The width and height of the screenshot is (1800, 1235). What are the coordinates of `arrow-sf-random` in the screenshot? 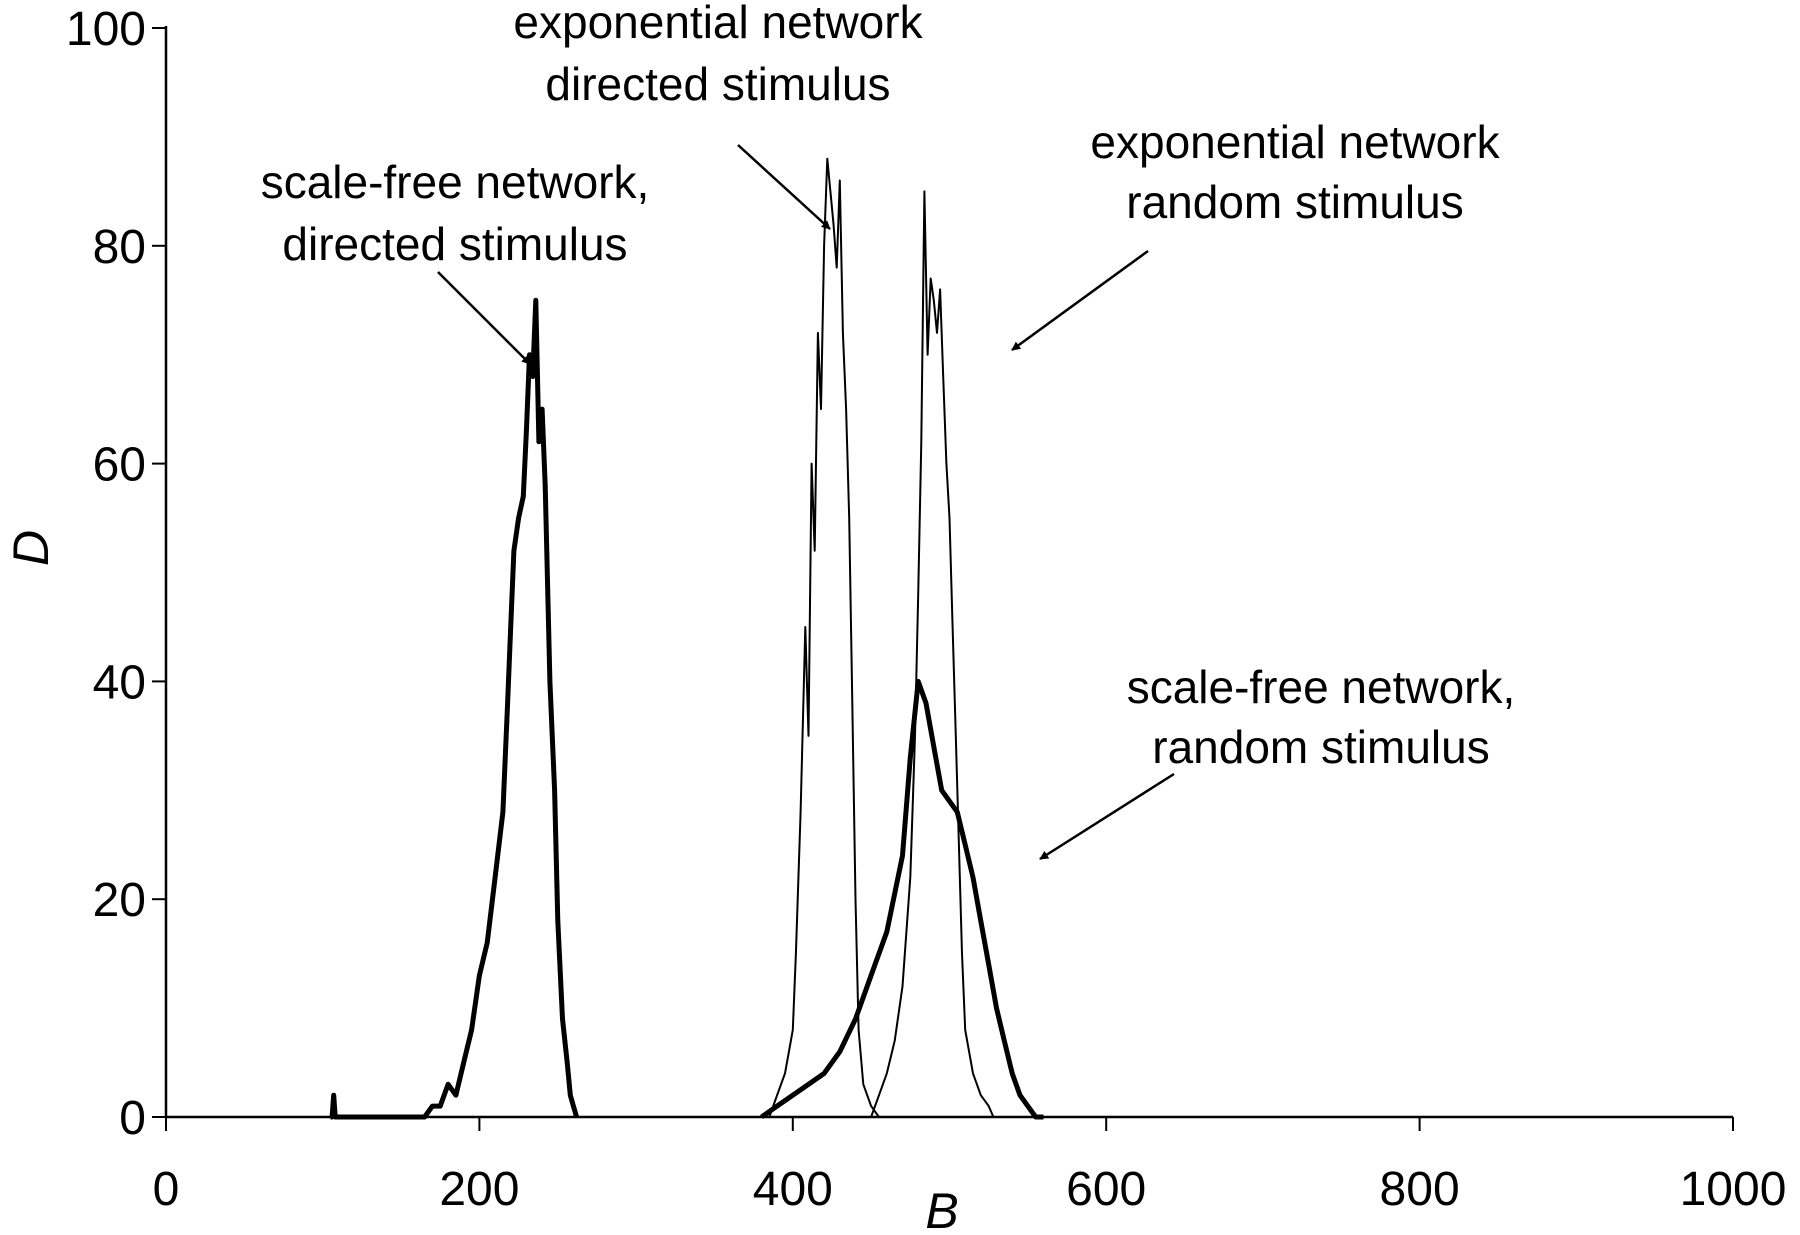 It's located at (1107, 816).